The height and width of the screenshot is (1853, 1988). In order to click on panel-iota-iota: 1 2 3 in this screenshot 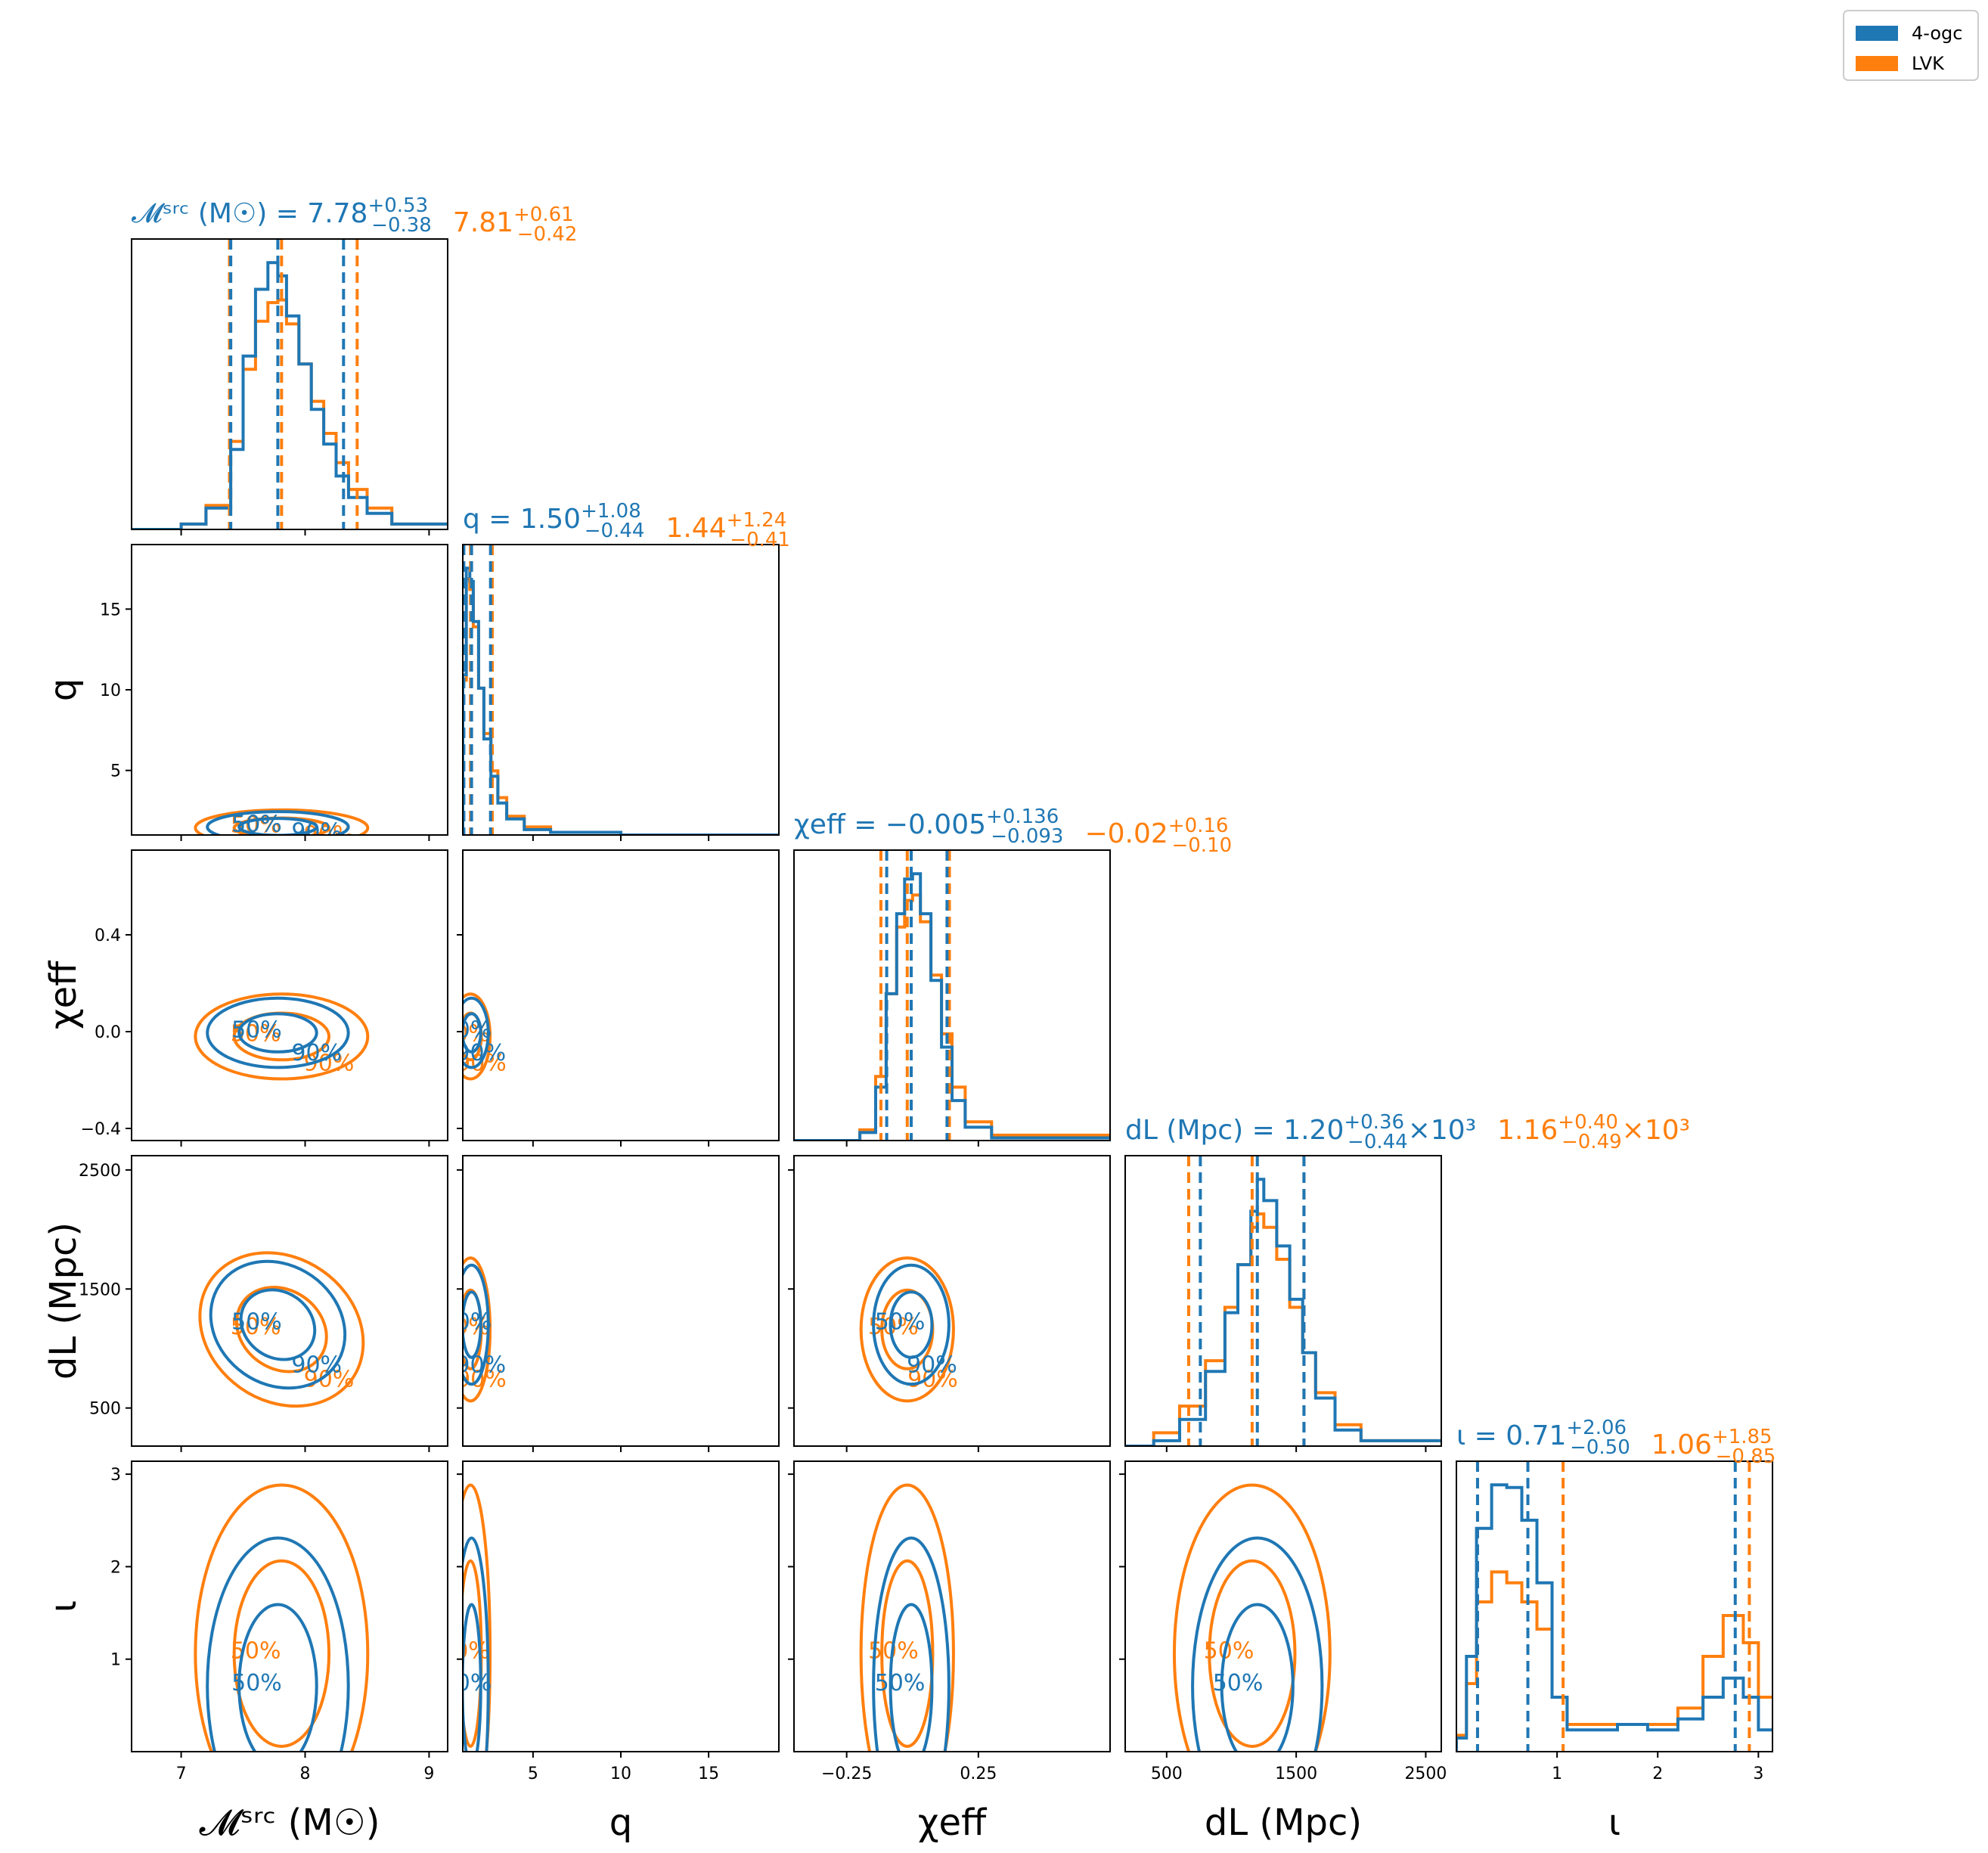, I will do `click(1614, 1621)`.